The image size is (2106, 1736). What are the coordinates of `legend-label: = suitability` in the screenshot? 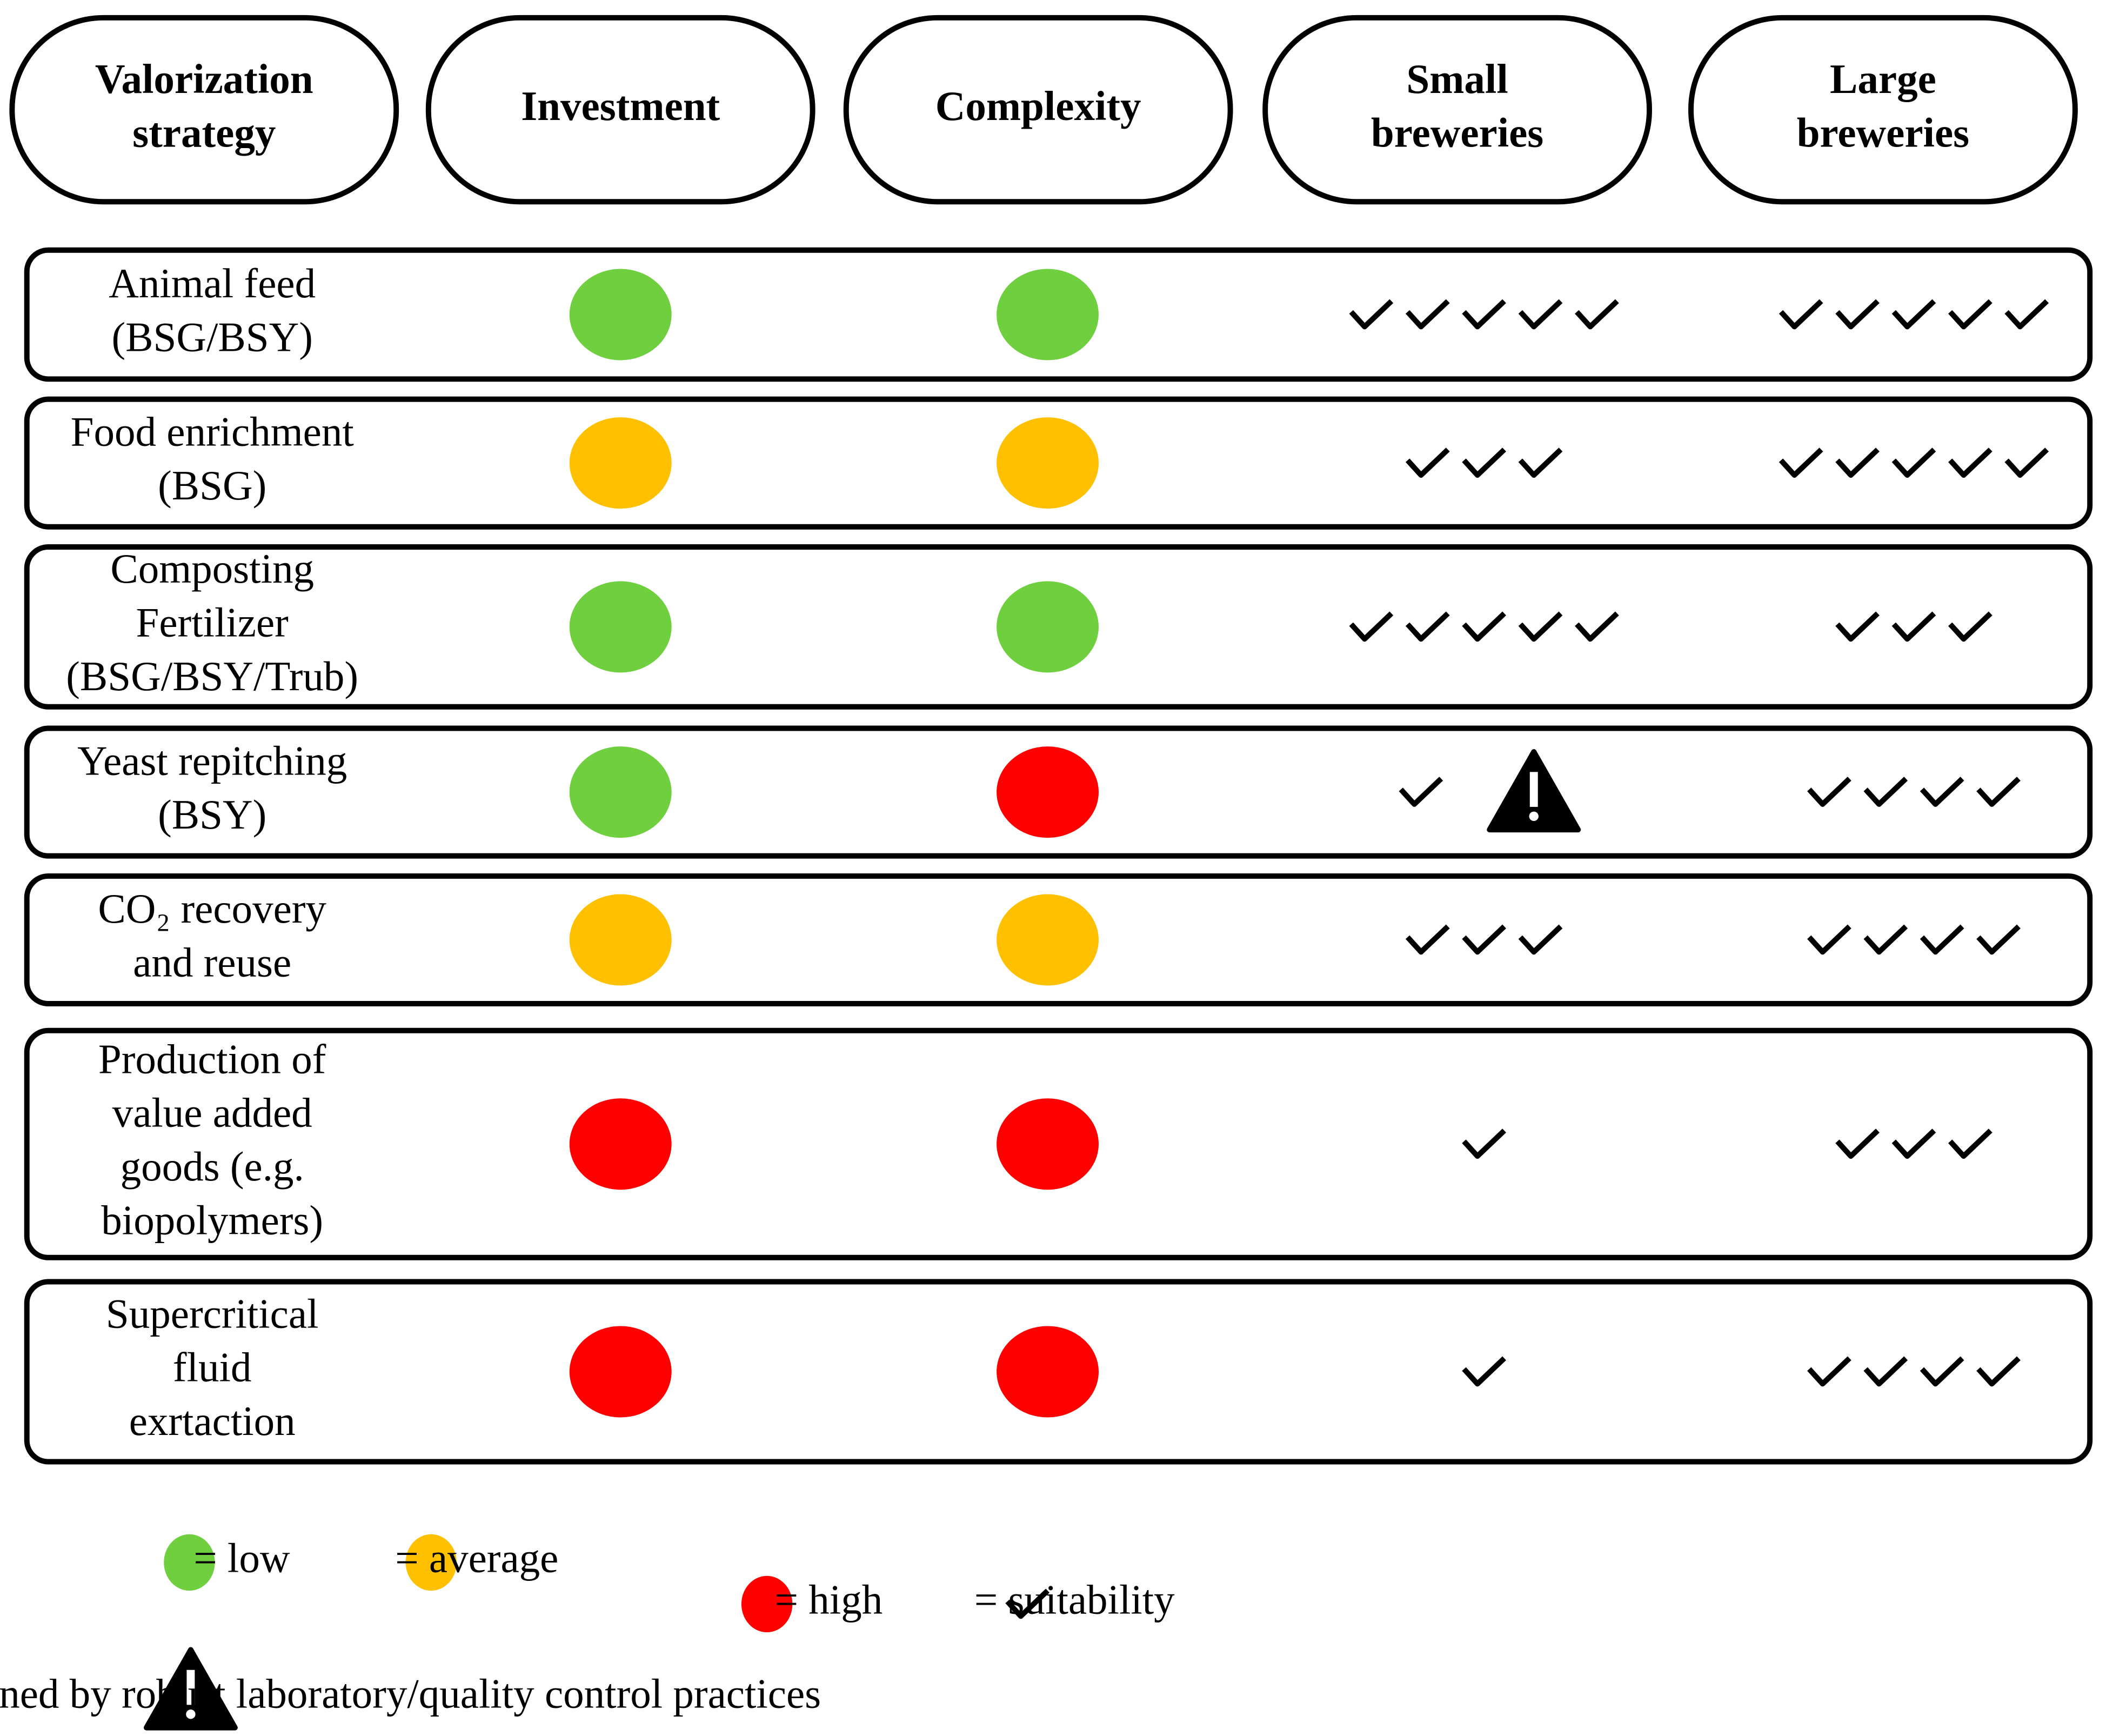 It's located at (1075, 1600).